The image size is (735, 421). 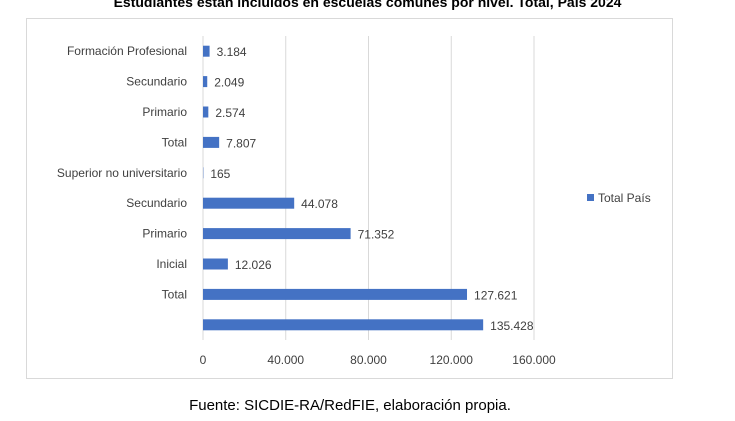 I want to click on data-label: 2.574, so click(x=230, y=113).